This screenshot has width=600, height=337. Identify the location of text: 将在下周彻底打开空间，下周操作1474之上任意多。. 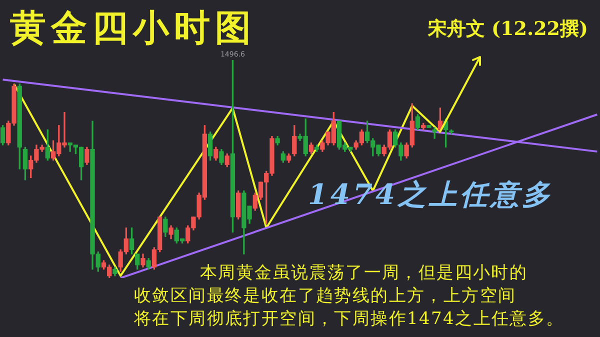
(349, 319).